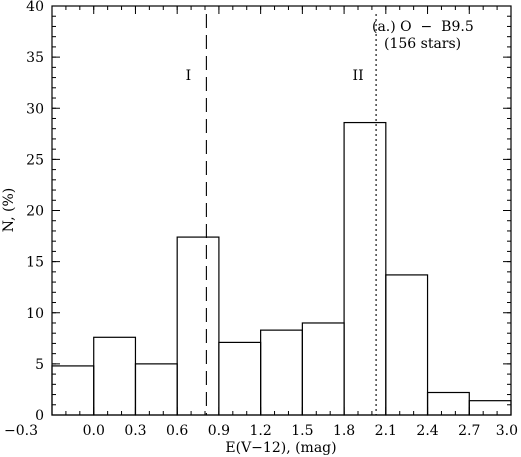  I want to click on x-tick-label: 1.5, so click(302, 431).